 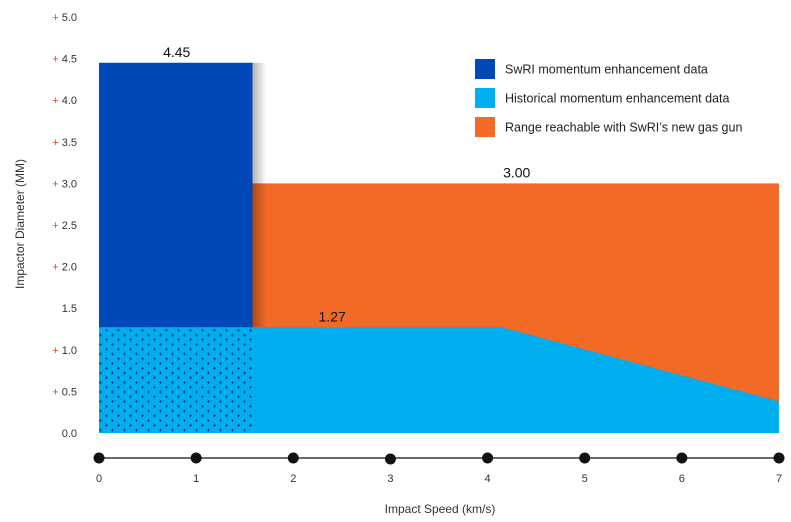 What do you see at coordinates (64, 184) in the screenshot?
I see `y-tick-label: + 3.0` at bounding box center [64, 184].